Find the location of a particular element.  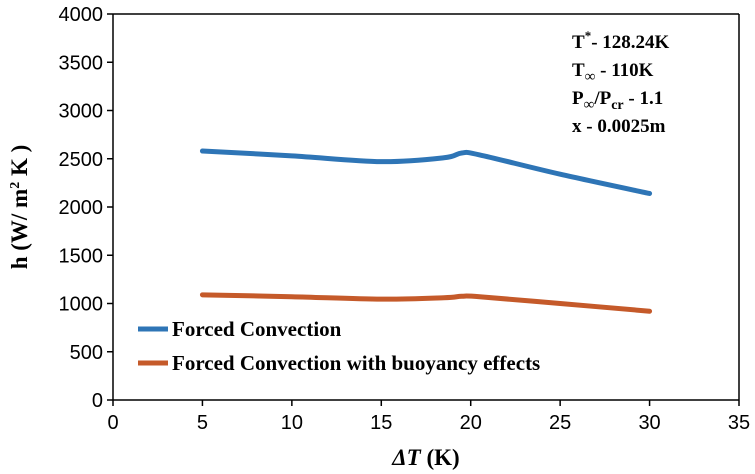

annotation-line-4: x - 0.0025m is located at coordinates (619, 126).